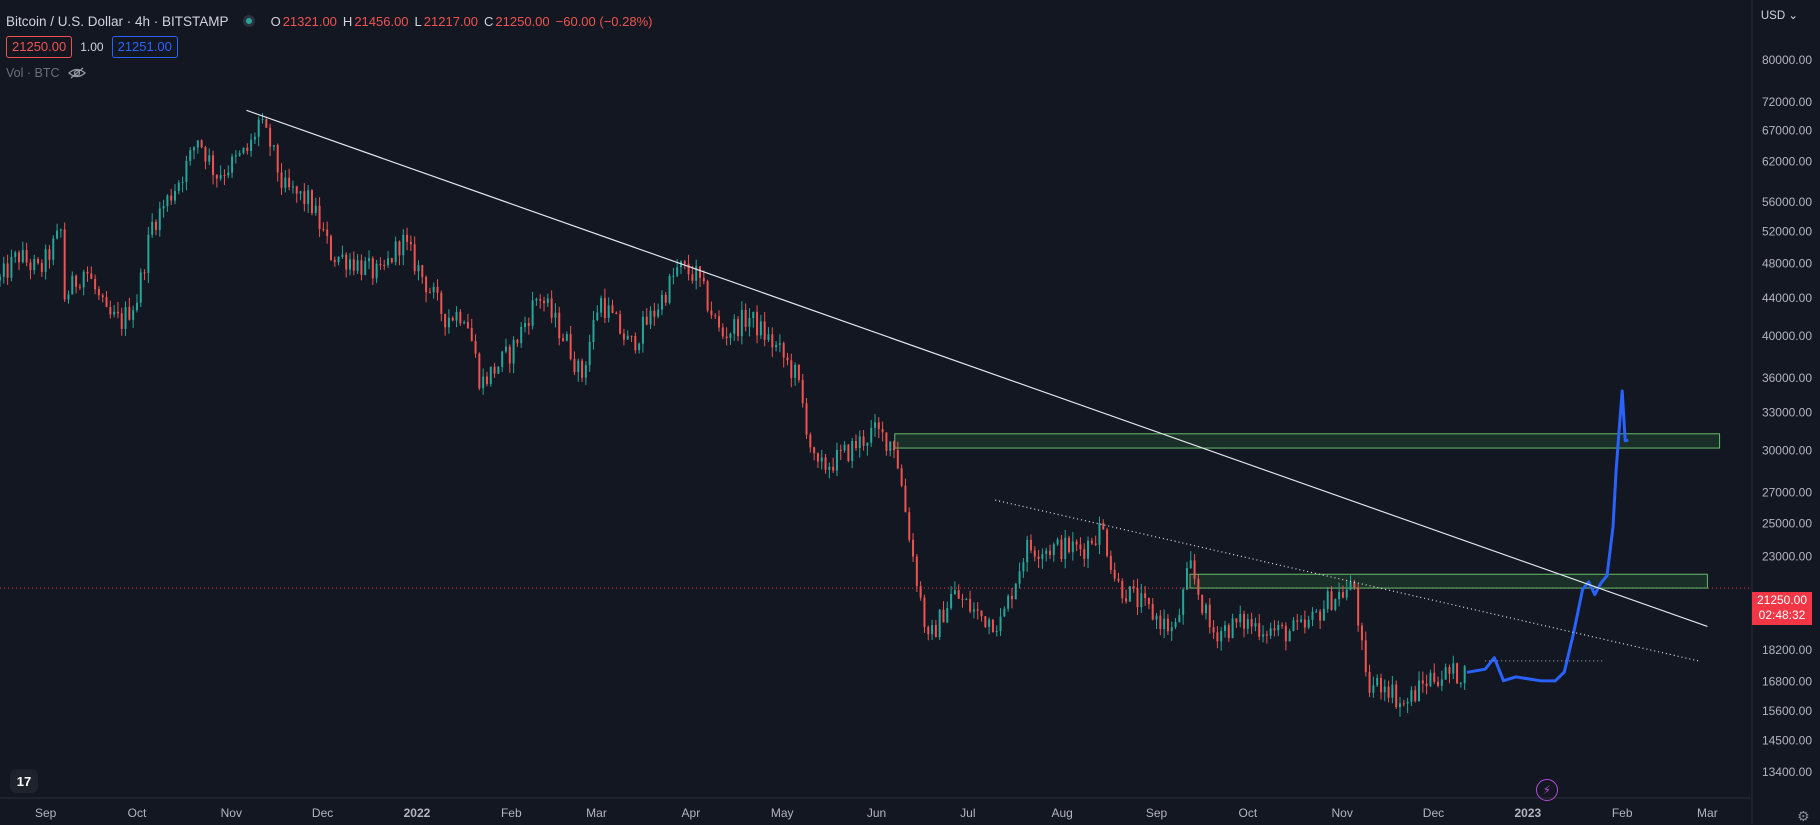 The height and width of the screenshot is (825, 1820). Describe the element at coordinates (1547, 790) in the screenshot. I see `flash-icon: ⚡` at that location.